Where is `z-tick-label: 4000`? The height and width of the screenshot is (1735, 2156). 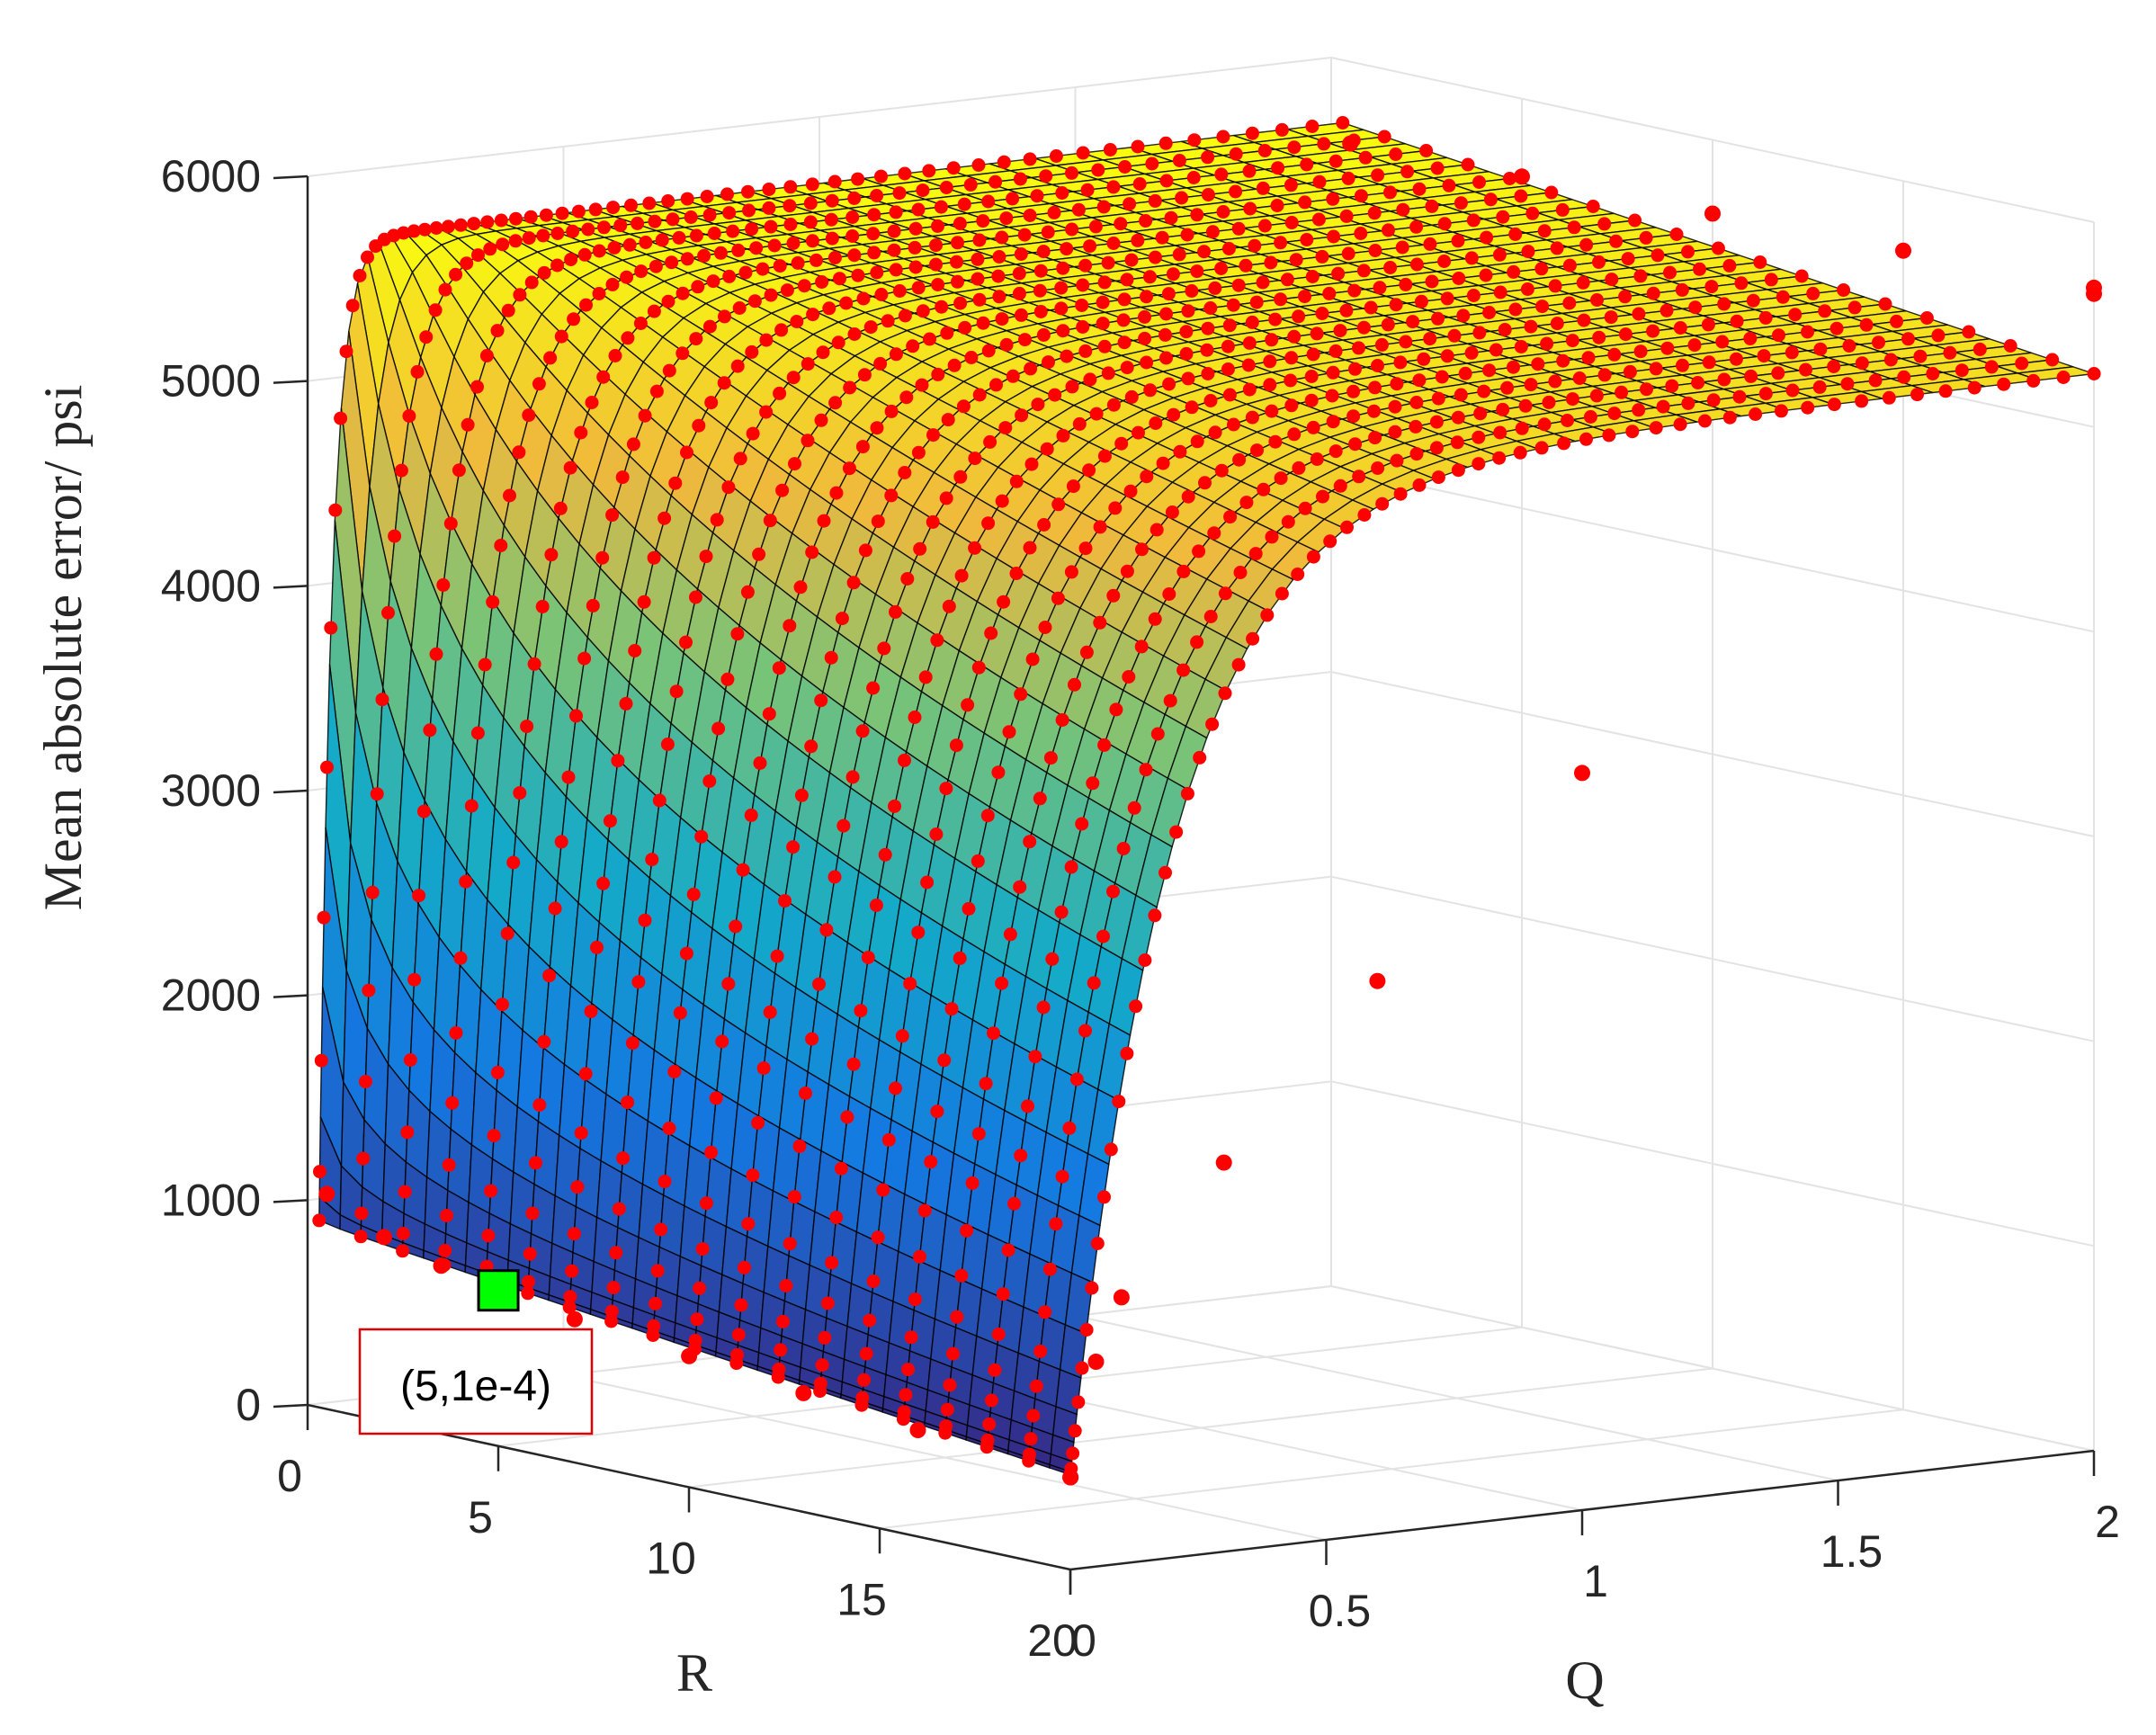 z-tick-label: 4000 is located at coordinates (211, 585).